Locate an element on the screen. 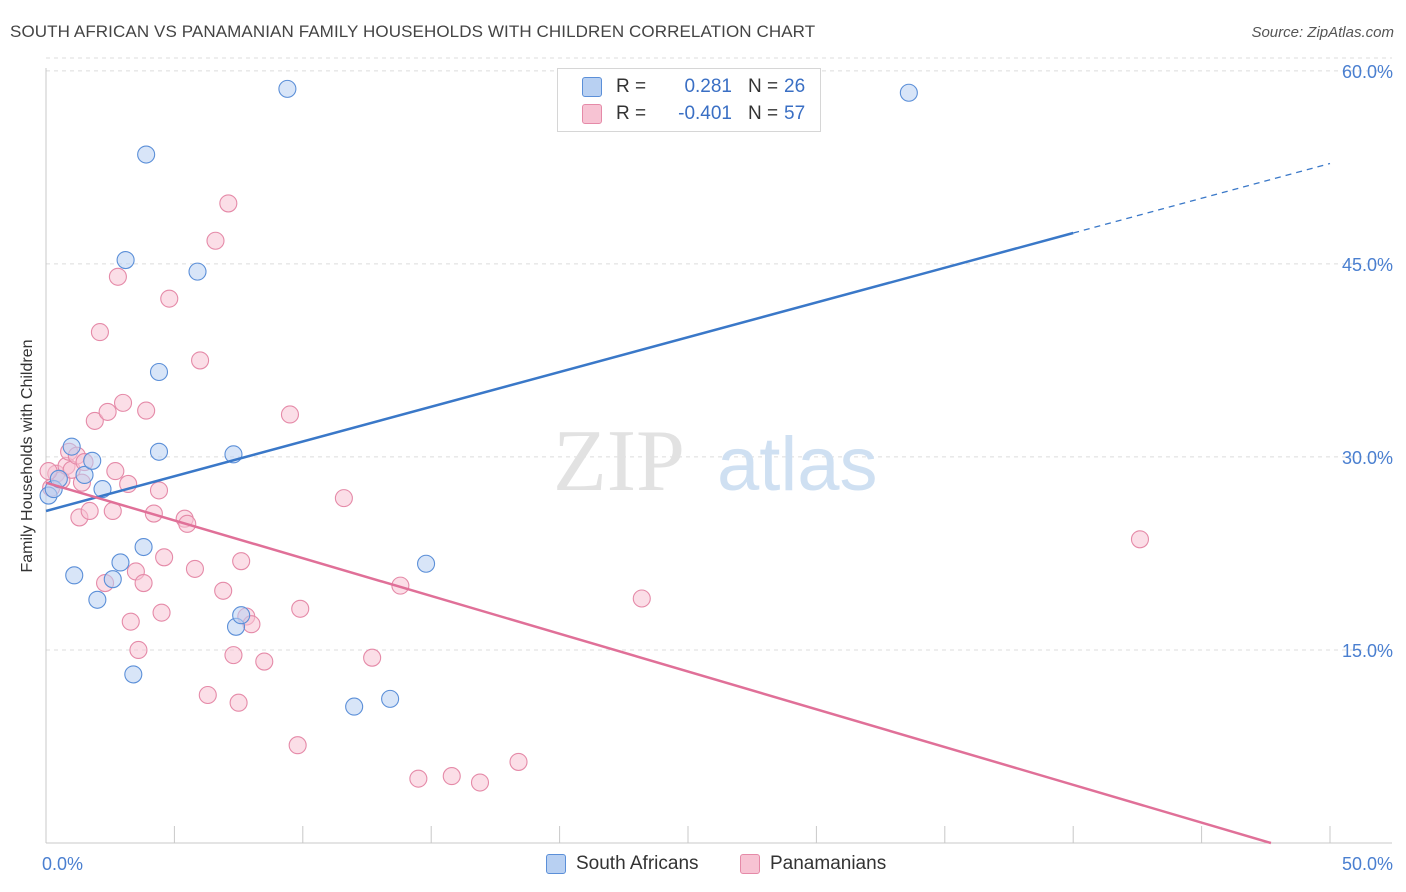 The width and height of the screenshot is (1406, 892). legend-r-value: 0.281 is located at coordinates (708, 86).